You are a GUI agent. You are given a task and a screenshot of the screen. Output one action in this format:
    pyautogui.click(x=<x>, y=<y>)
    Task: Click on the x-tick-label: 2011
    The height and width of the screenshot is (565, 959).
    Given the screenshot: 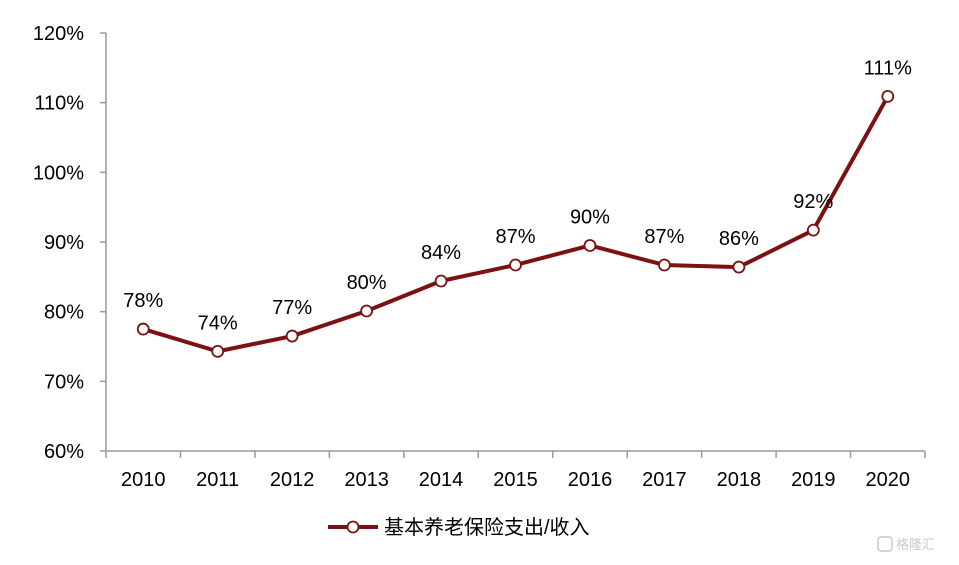 What is the action you would take?
    pyautogui.click(x=217, y=480)
    